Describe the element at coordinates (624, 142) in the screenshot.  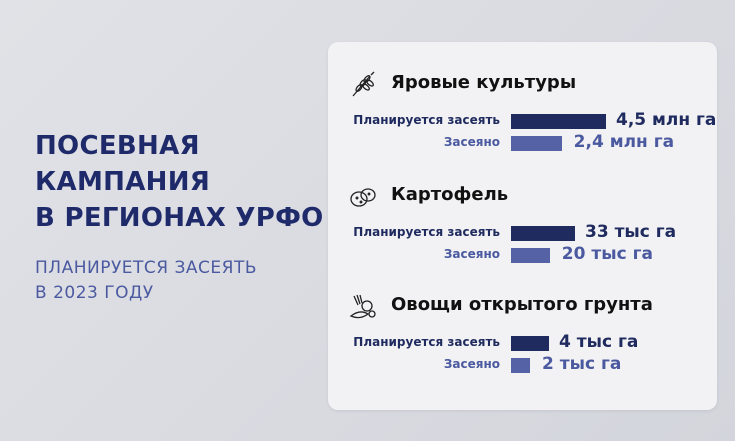
I see `sown-value: 2,4 млн га` at that location.